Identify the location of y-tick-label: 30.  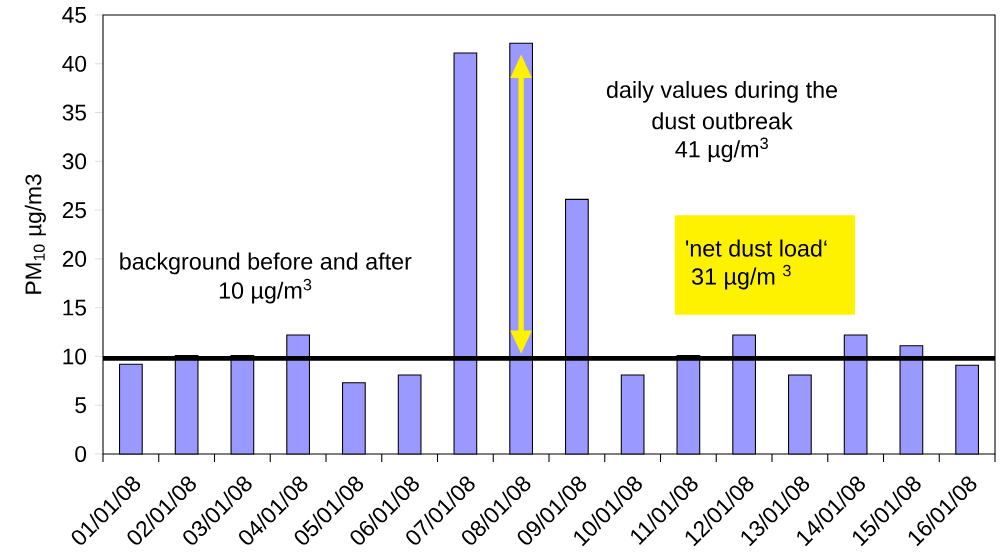
(74, 161).